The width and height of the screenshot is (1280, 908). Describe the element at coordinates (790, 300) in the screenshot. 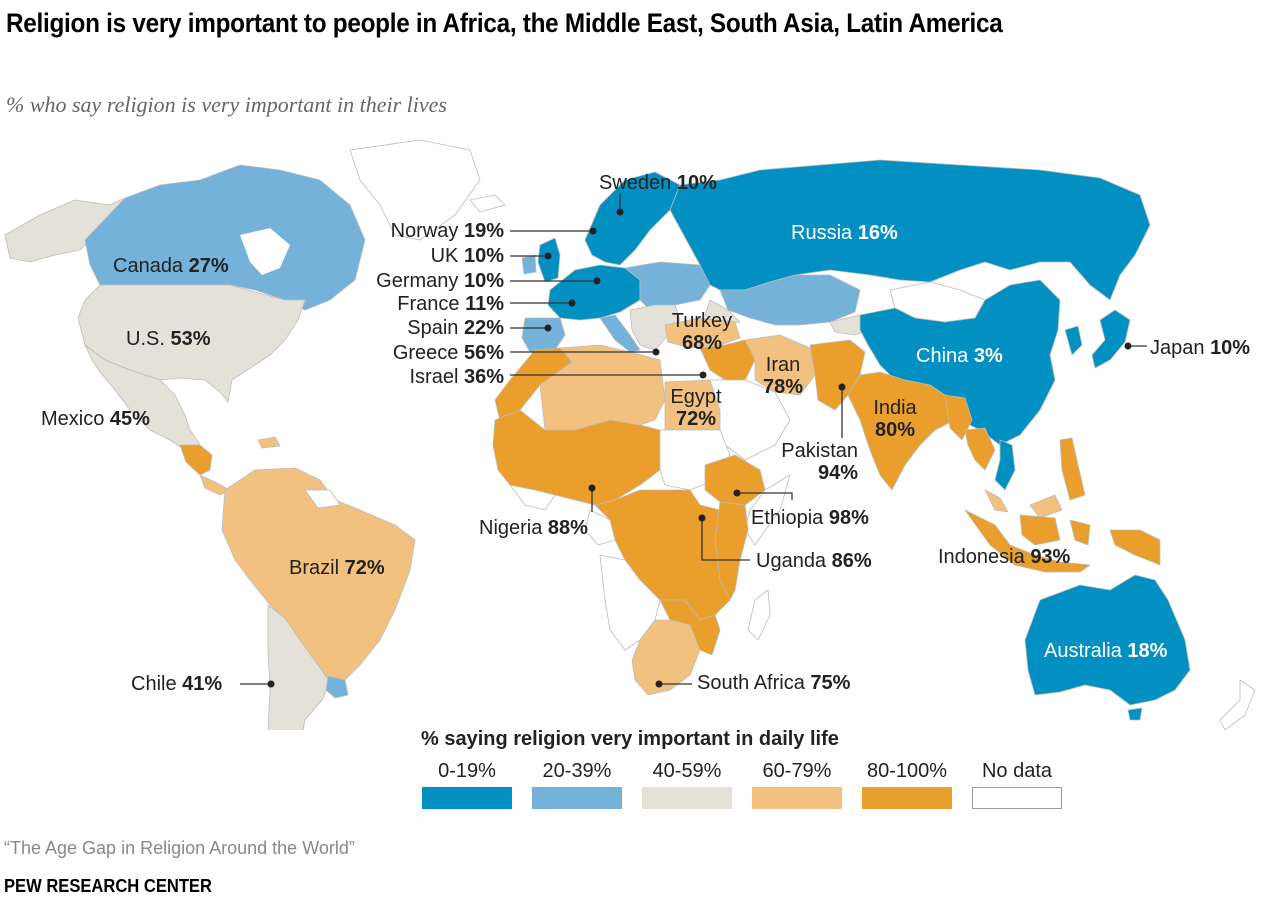

I see `region-central-asia` at that location.